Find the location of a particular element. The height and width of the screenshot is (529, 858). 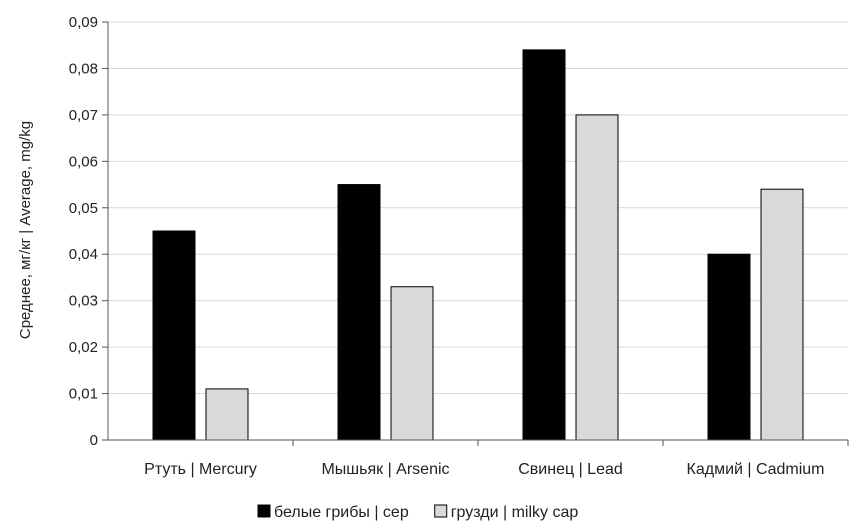

x-category-label: Мышьяк | Arsenic is located at coordinates (385, 469).